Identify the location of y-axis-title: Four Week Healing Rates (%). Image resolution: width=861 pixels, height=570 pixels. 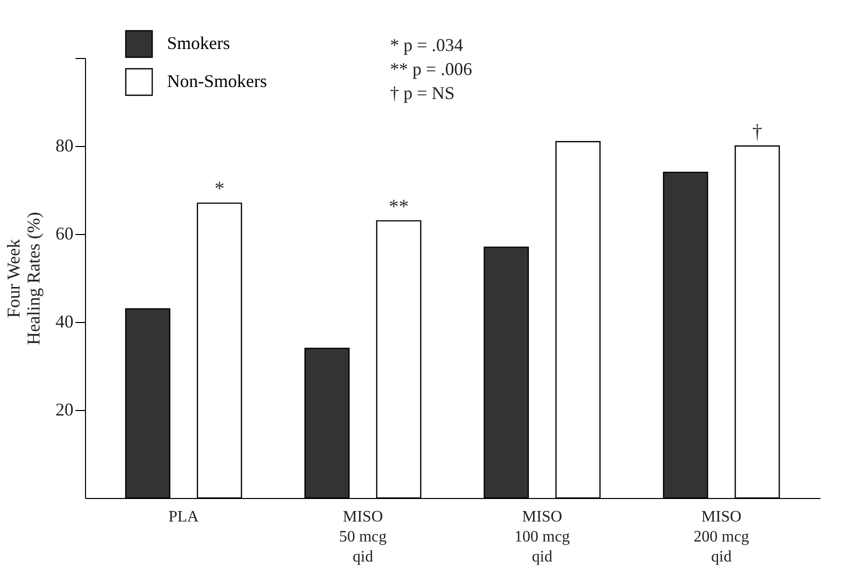
(24, 278).